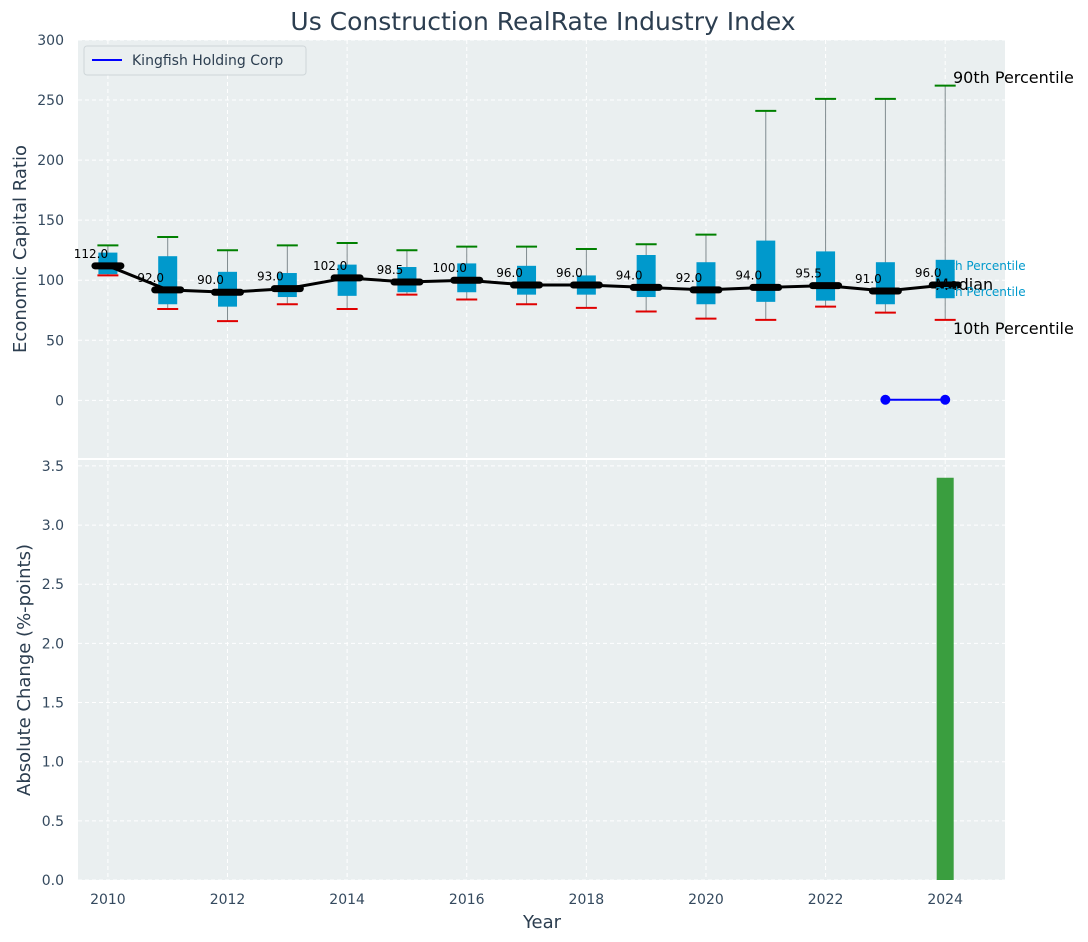 Image resolution: width=1088 pixels, height=942 pixels. Describe the element at coordinates (915, 399) in the screenshot. I see `company-series` at that location.